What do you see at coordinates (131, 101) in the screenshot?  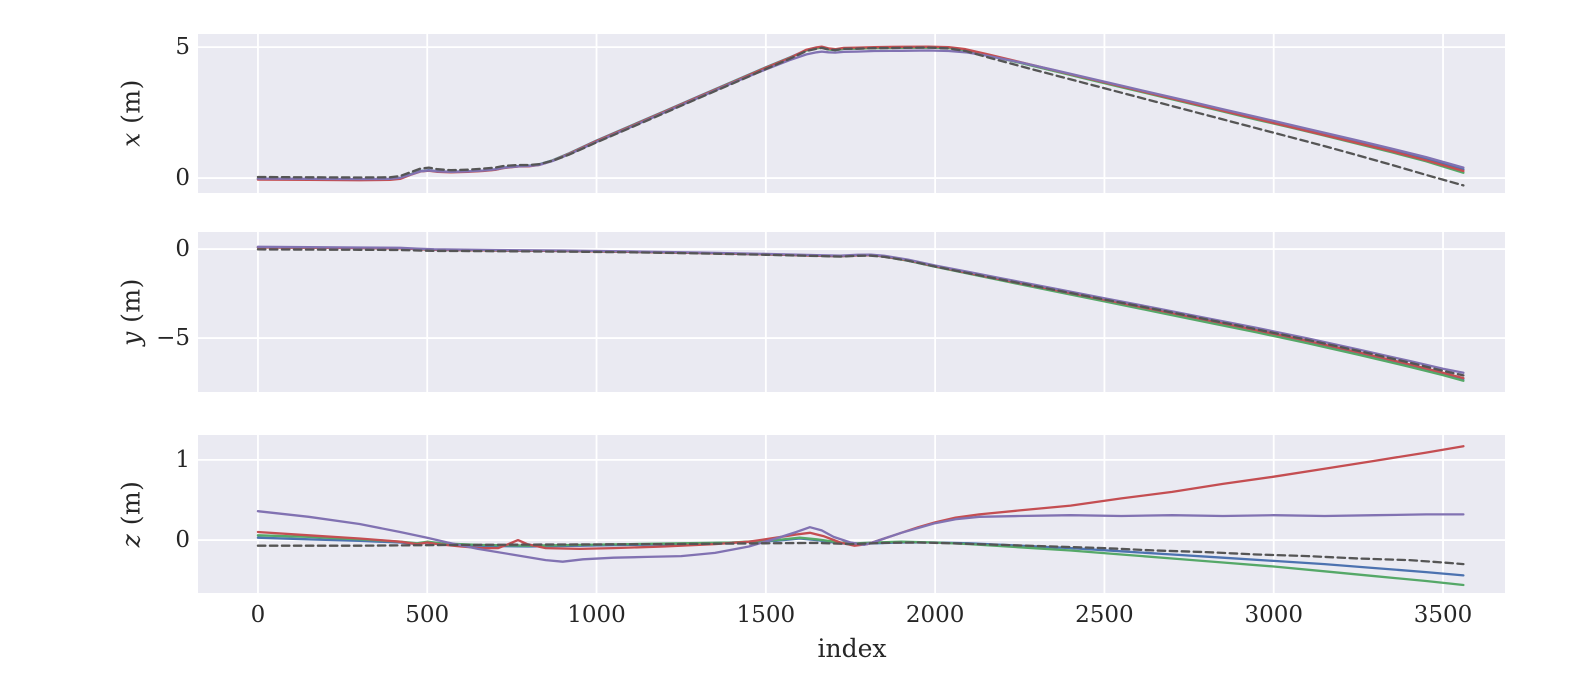 I see `y-axis-label-x-unit: (m)` at bounding box center [131, 101].